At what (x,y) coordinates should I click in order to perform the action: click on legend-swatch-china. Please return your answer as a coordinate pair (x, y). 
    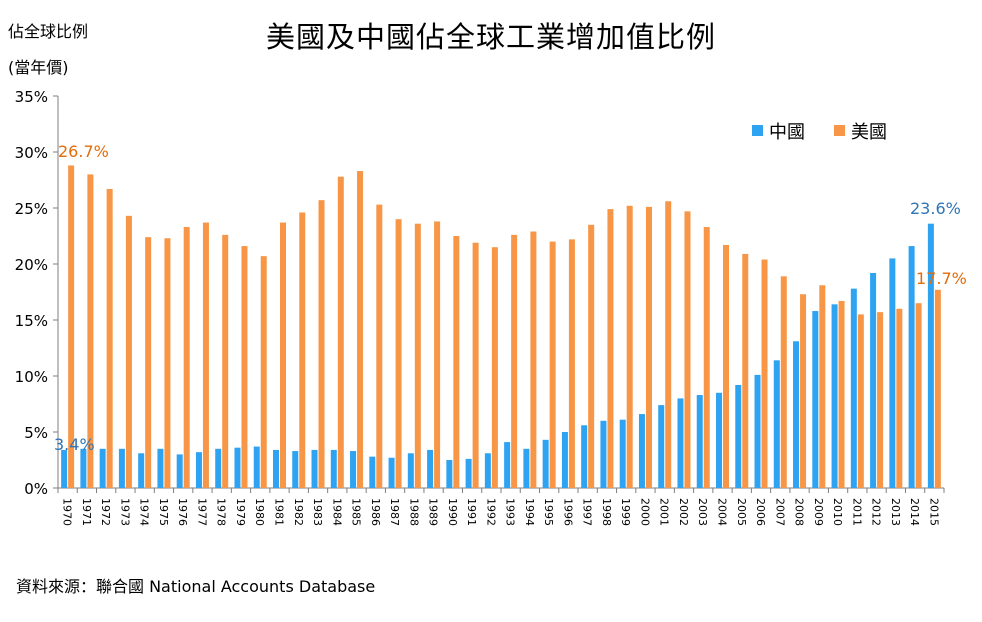
    Looking at the image, I should click on (757, 130).